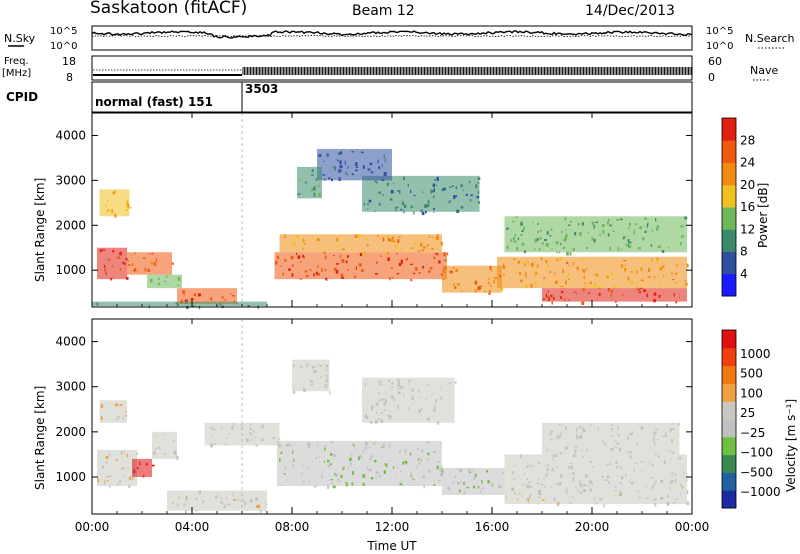  I want to click on noise-sky-trace, so click(392, 34).